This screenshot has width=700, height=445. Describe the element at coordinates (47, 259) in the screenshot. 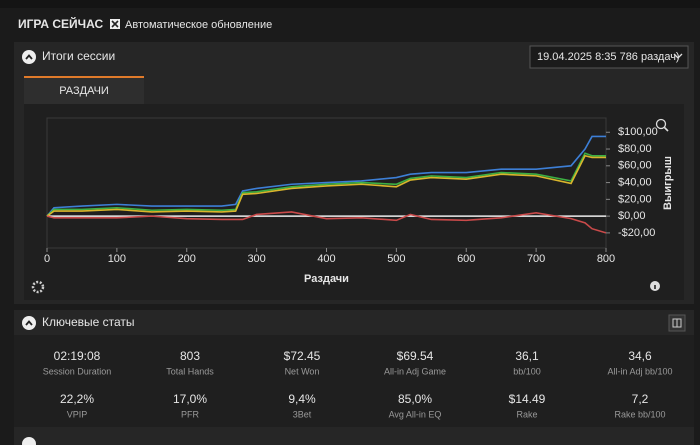

I see `x-tick-label: 0` at that location.